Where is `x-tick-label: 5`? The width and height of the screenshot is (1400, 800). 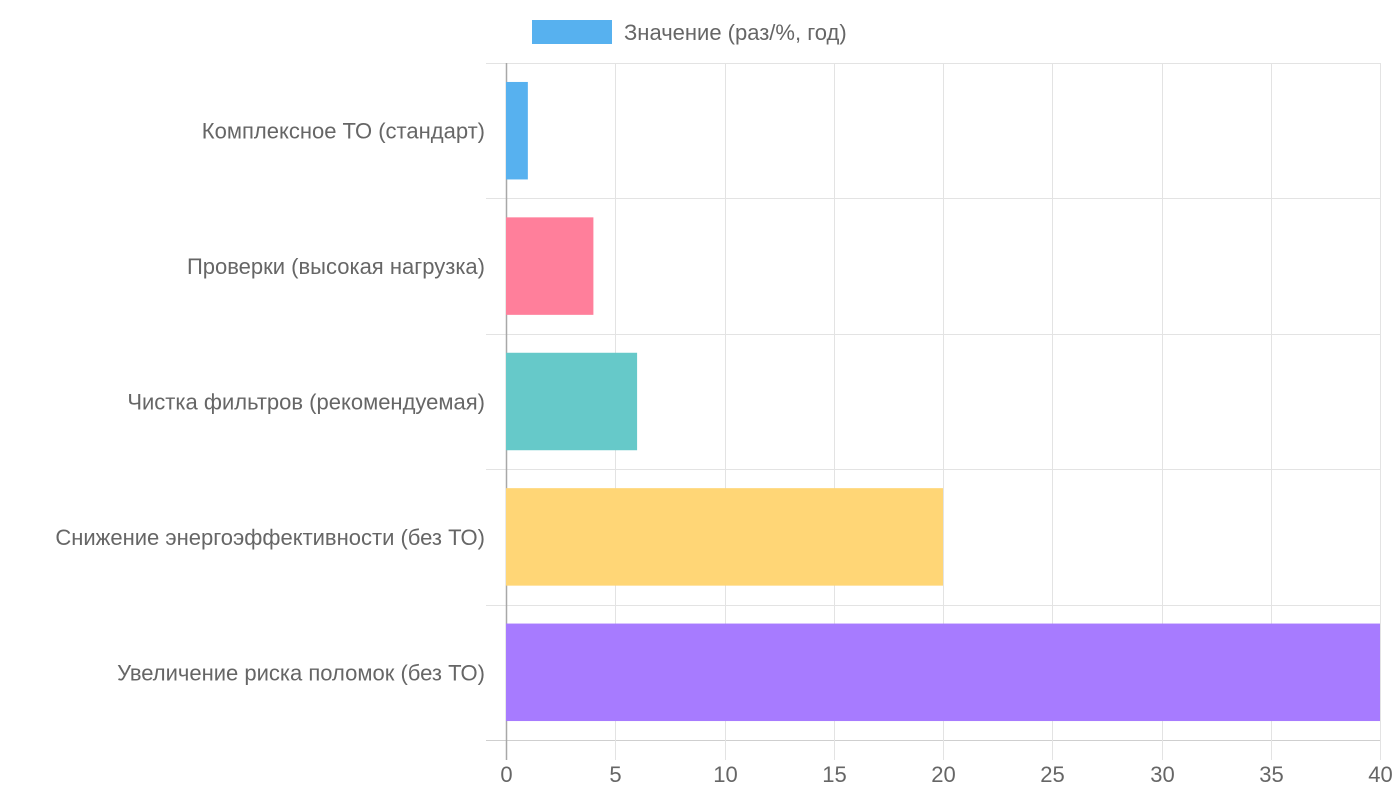 x-tick-label: 5 is located at coordinates (615, 774).